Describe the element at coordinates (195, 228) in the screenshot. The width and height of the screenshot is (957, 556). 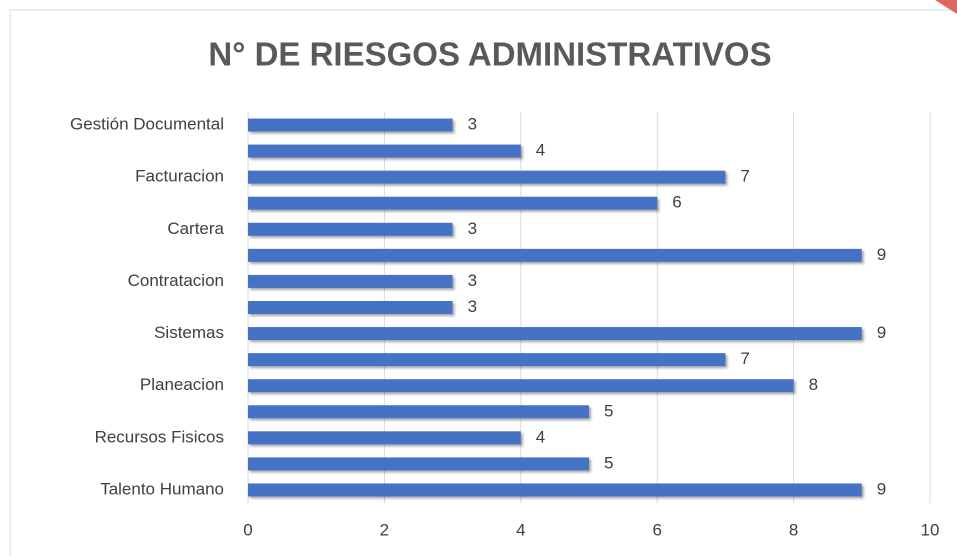
I see `y-tick-label: Cartera` at that location.